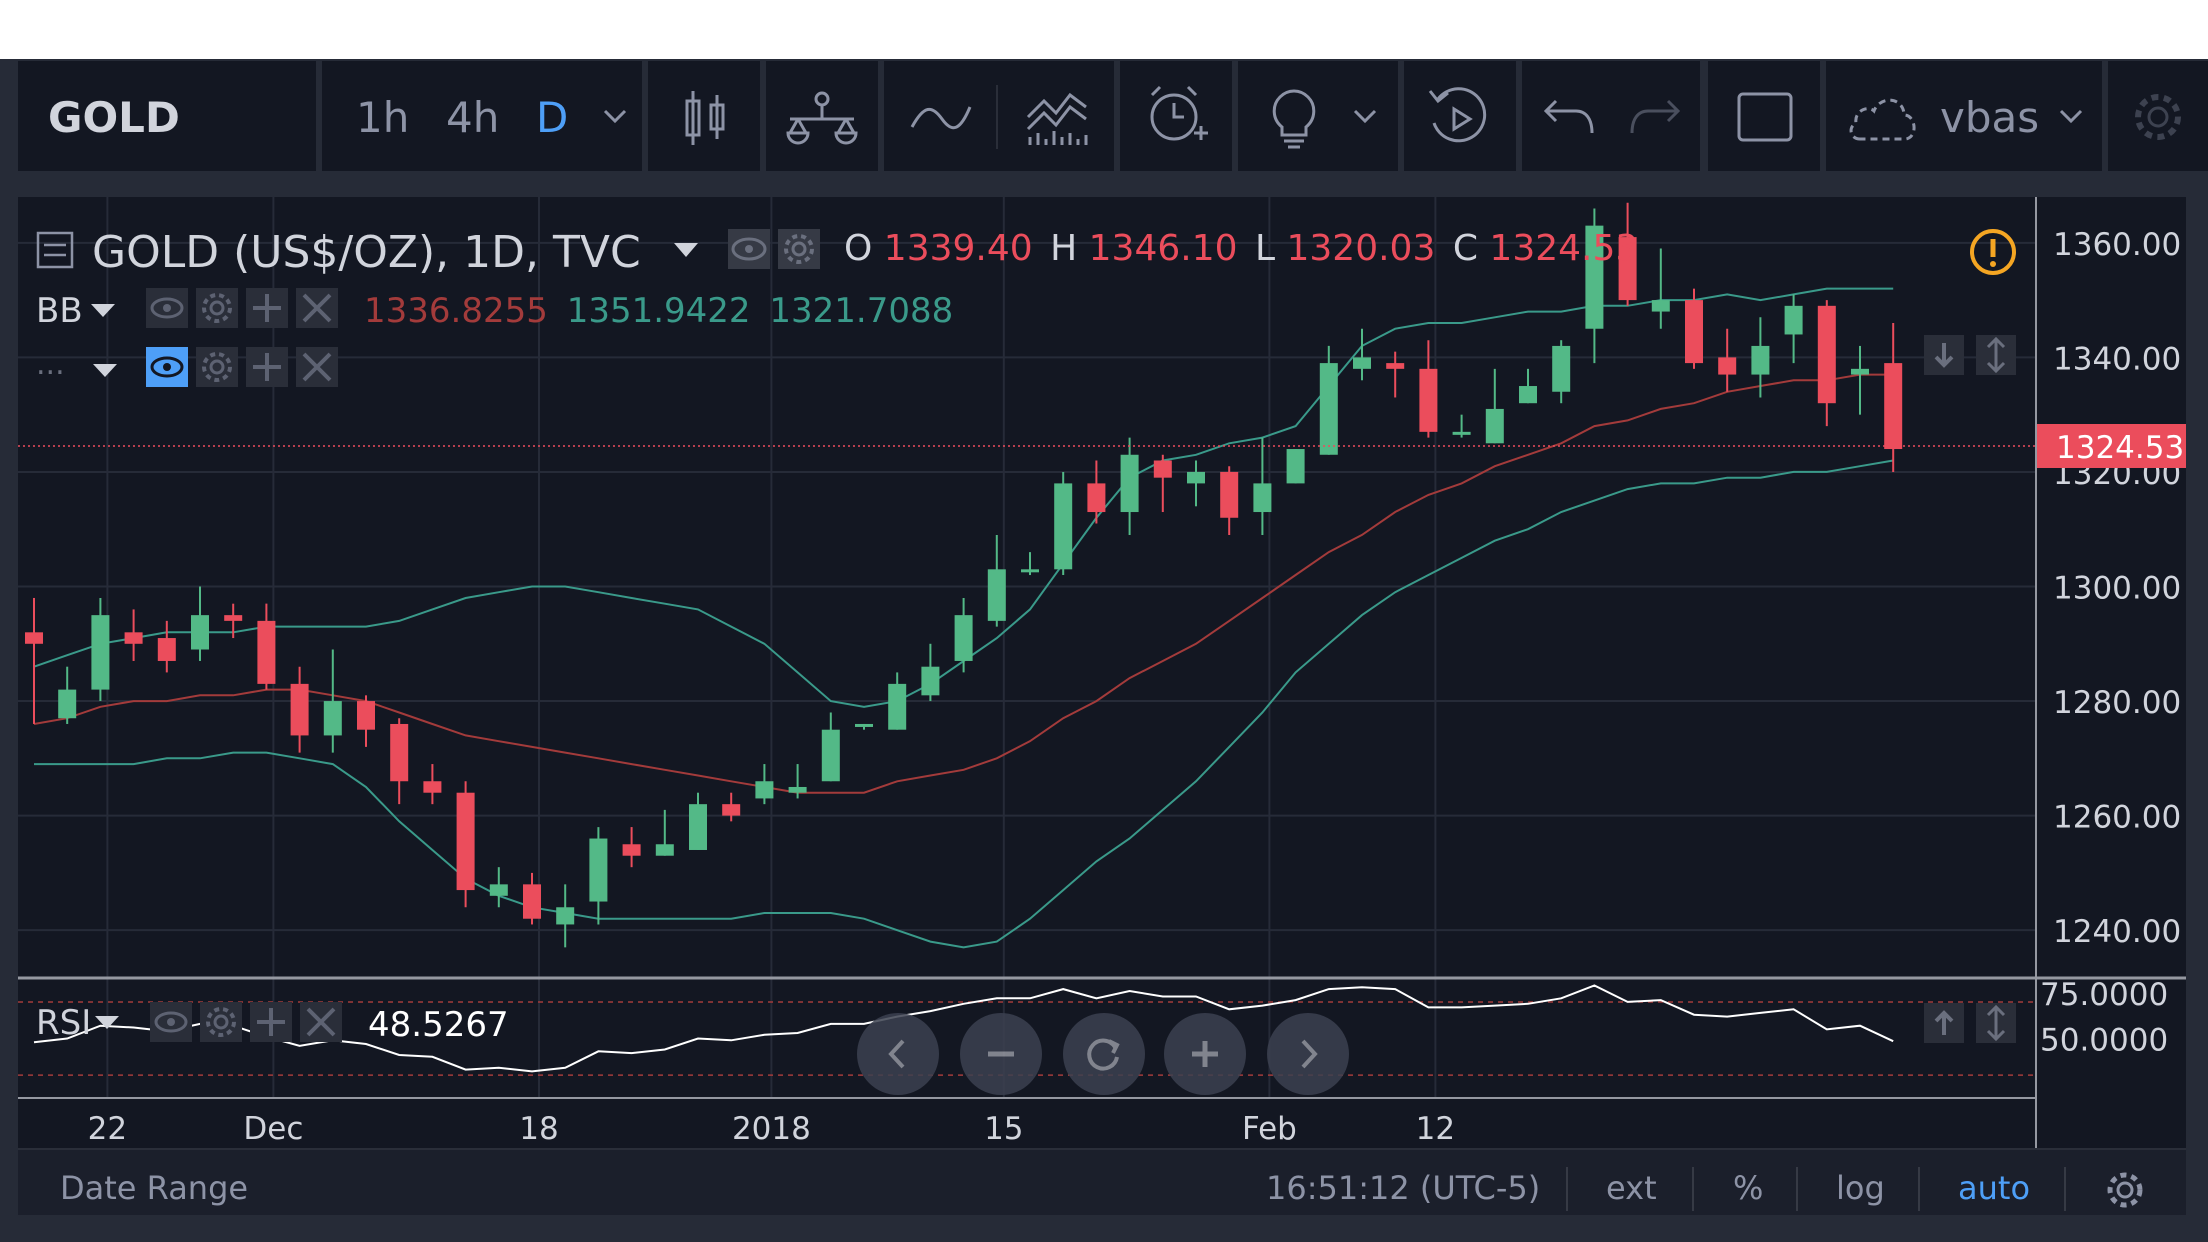 The height and width of the screenshot is (1242, 2208). Describe the element at coordinates (1460, 116) in the screenshot. I see `replay-button` at that location.